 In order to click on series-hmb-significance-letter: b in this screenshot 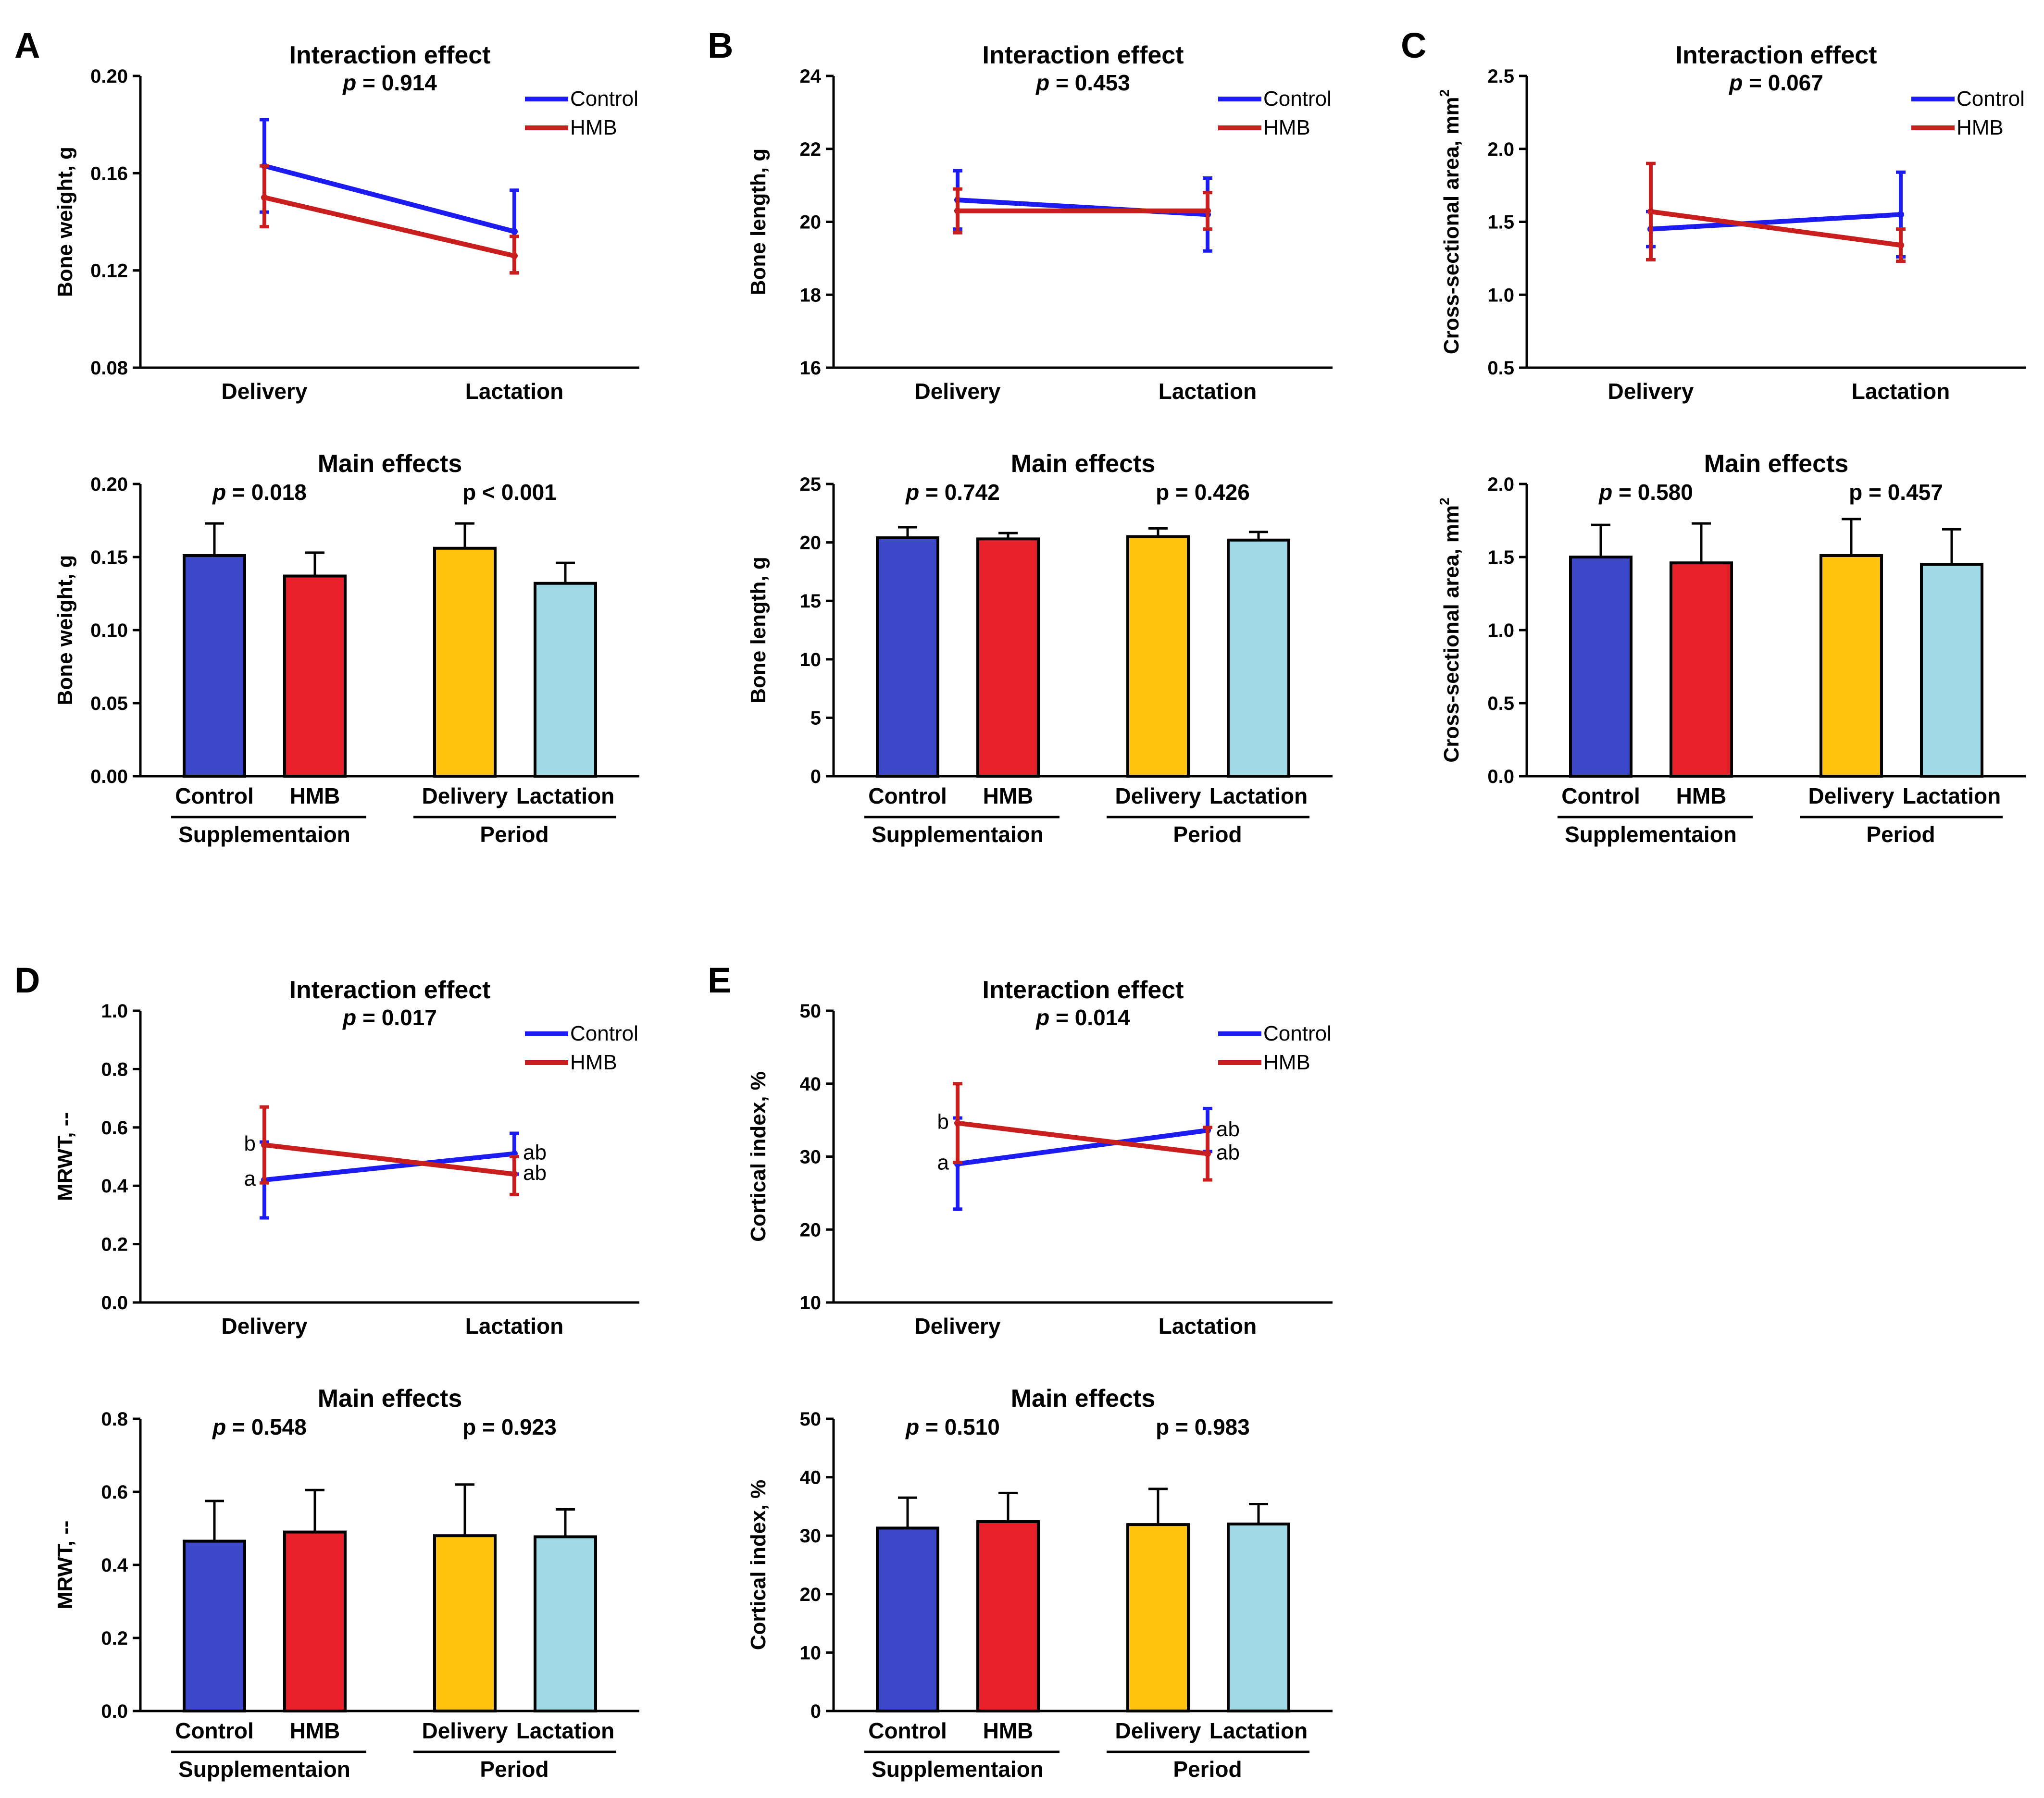, I will do `click(943, 1122)`.